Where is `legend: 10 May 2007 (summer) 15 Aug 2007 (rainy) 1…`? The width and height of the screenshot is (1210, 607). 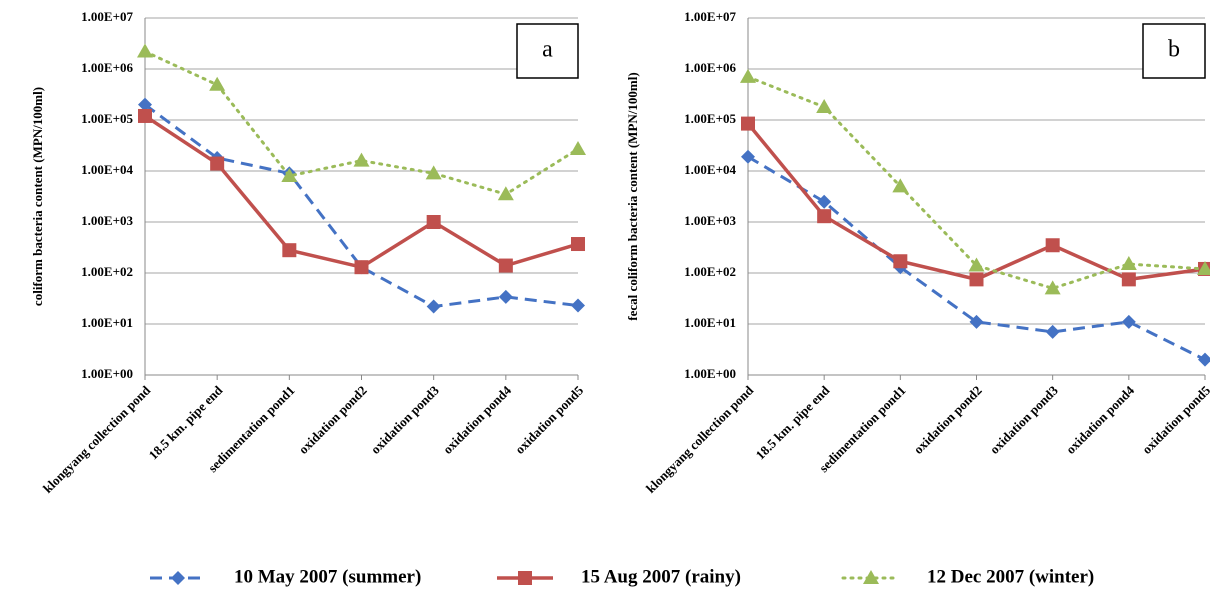 legend: 10 May 2007 (summer) 15 Aug 2007 (rainy) 1… is located at coordinates (622, 576).